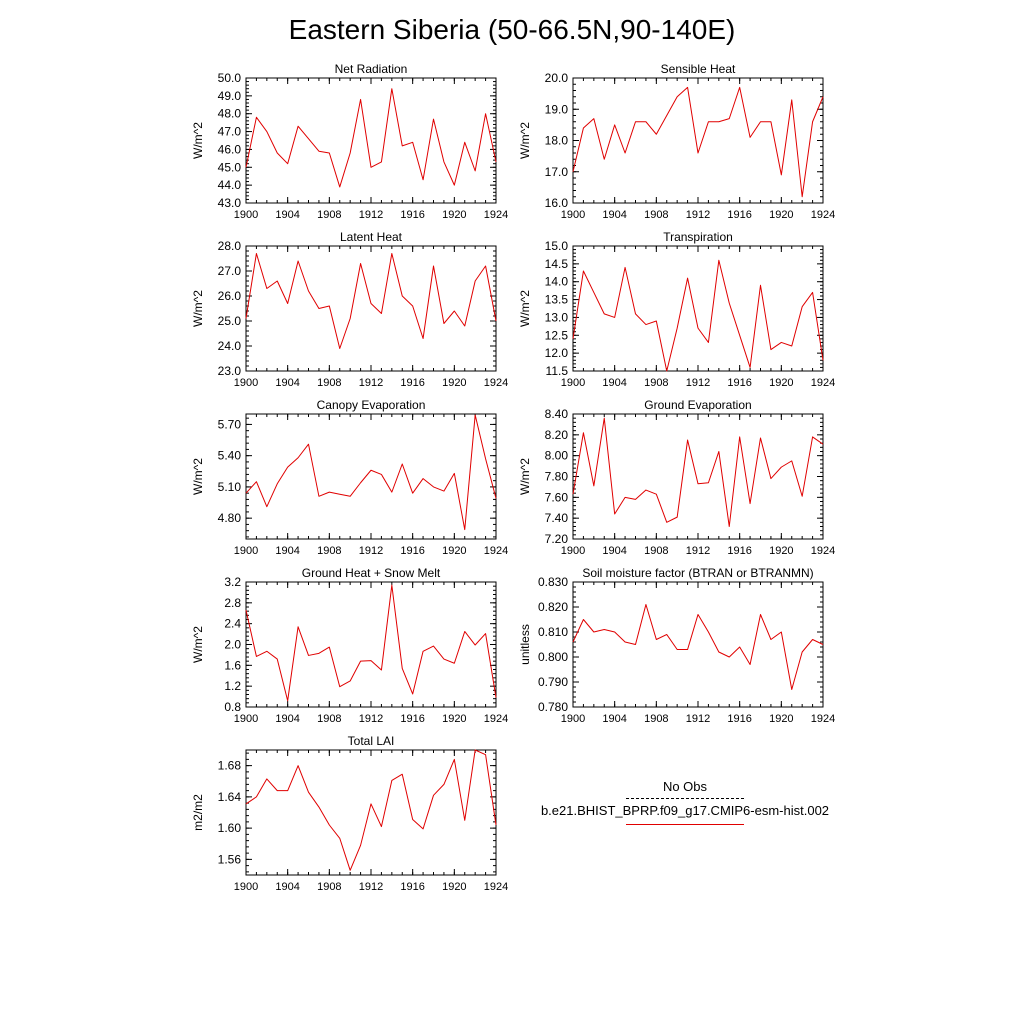 The height and width of the screenshot is (1024, 1024). What do you see at coordinates (230, 185) in the screenshot?
I see `y-tick-label: 44.0` at bounding box center [230, 185].